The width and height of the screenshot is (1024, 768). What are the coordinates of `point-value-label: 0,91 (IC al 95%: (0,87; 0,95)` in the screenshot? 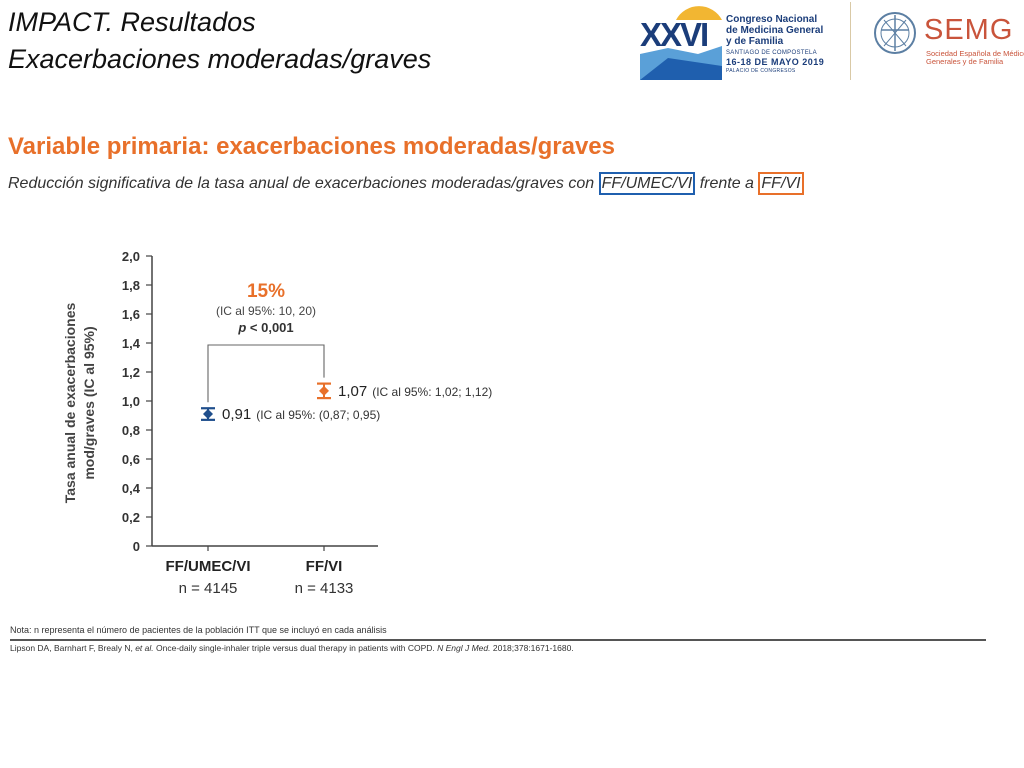 It's located at (301, 414).